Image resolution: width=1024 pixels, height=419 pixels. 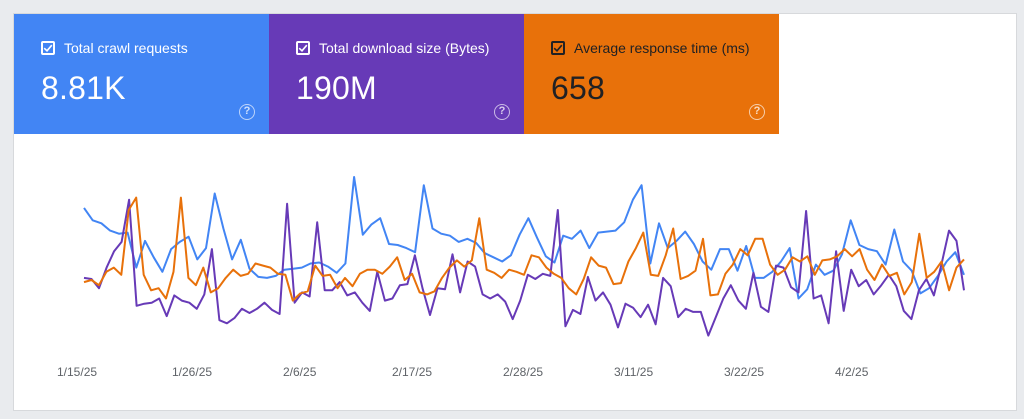 I want to click on tile-label: Total download size (Bytes), so click(x=404, y=48).